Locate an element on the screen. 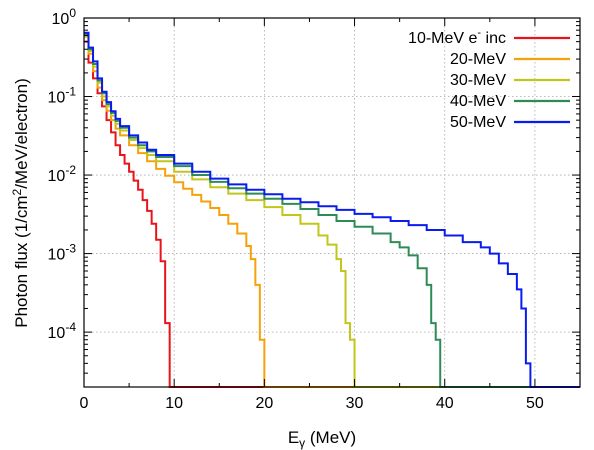  y-axis-label: Photon flux (1/cm2/MeV/electron) is located at coordinates (20, 203).